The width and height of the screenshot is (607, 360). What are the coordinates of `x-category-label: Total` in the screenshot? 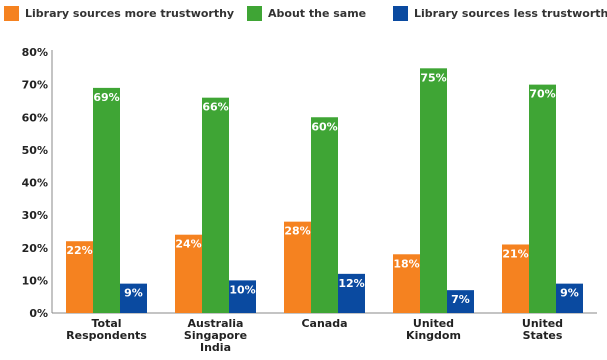 It's located at (106, 323).